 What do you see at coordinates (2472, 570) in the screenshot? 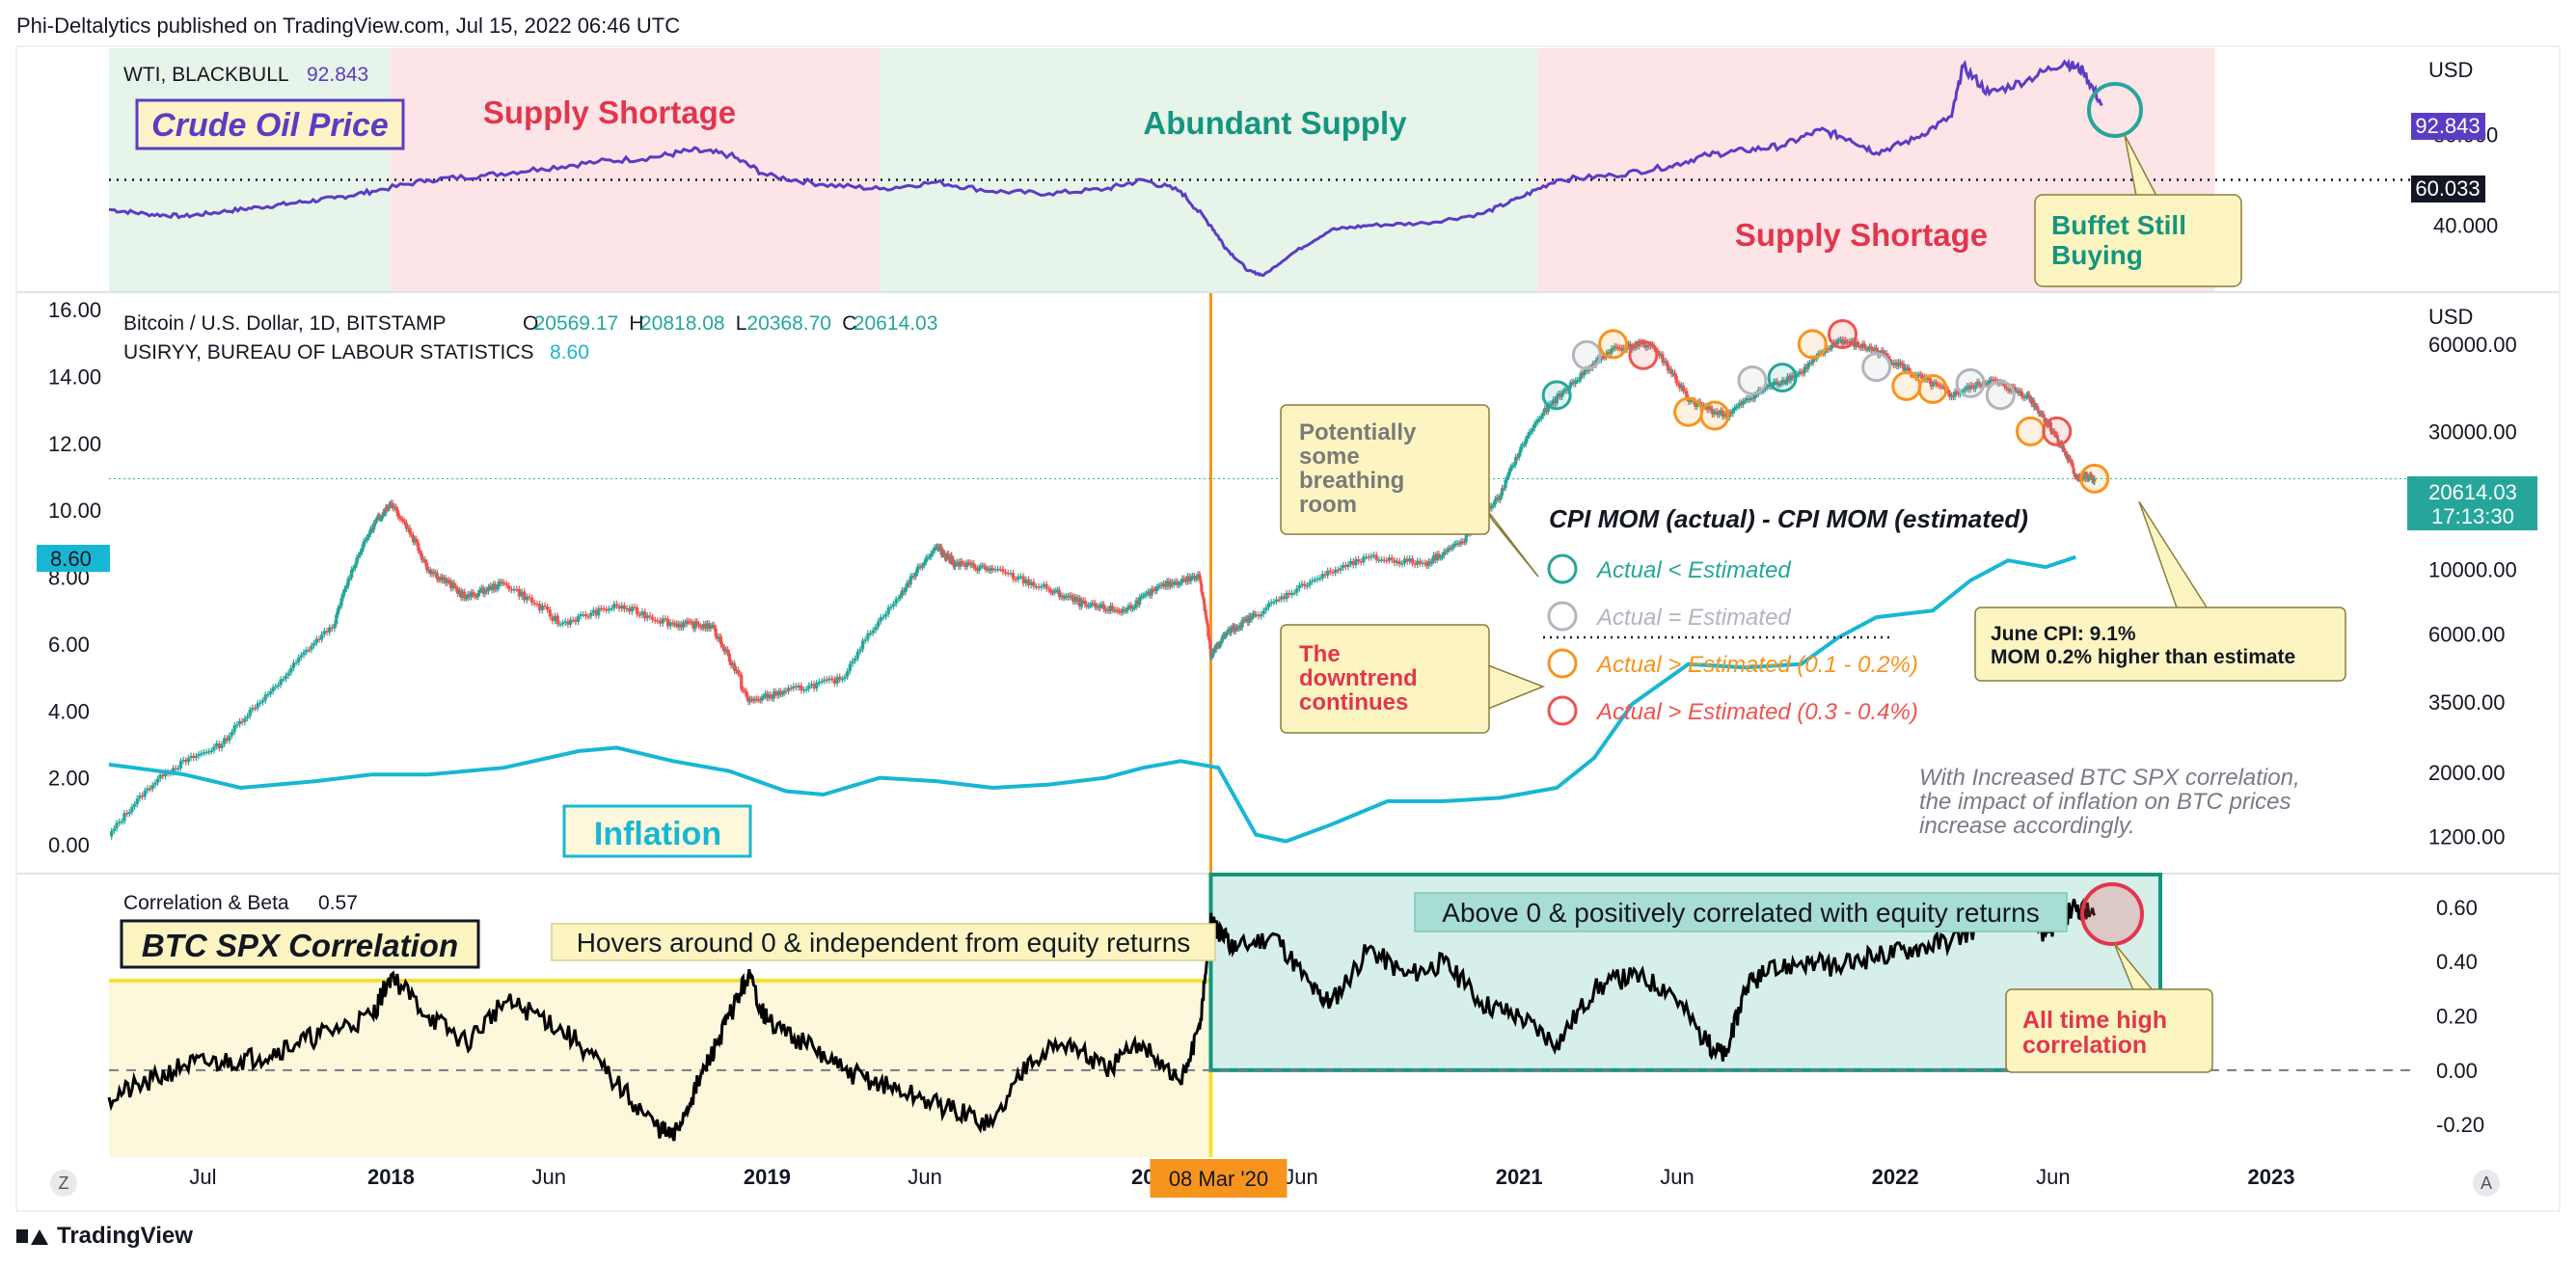
I see `btc-axis-tick: 10000.00` at bounding box center [2472, 570].